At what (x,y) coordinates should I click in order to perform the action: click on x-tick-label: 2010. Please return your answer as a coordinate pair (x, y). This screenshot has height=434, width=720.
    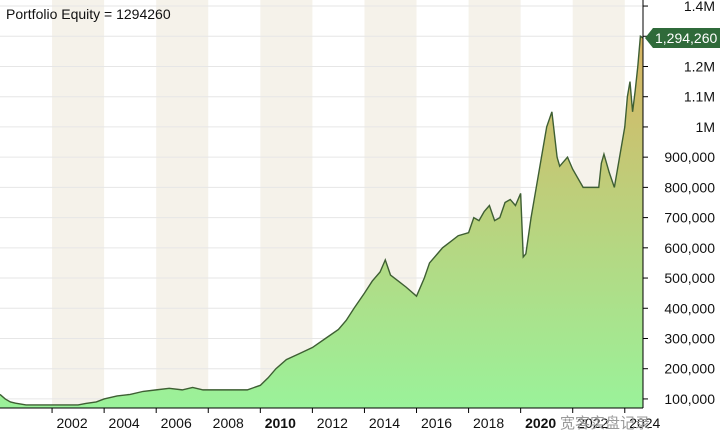
    Looking at the image, I should click on (280, 423).